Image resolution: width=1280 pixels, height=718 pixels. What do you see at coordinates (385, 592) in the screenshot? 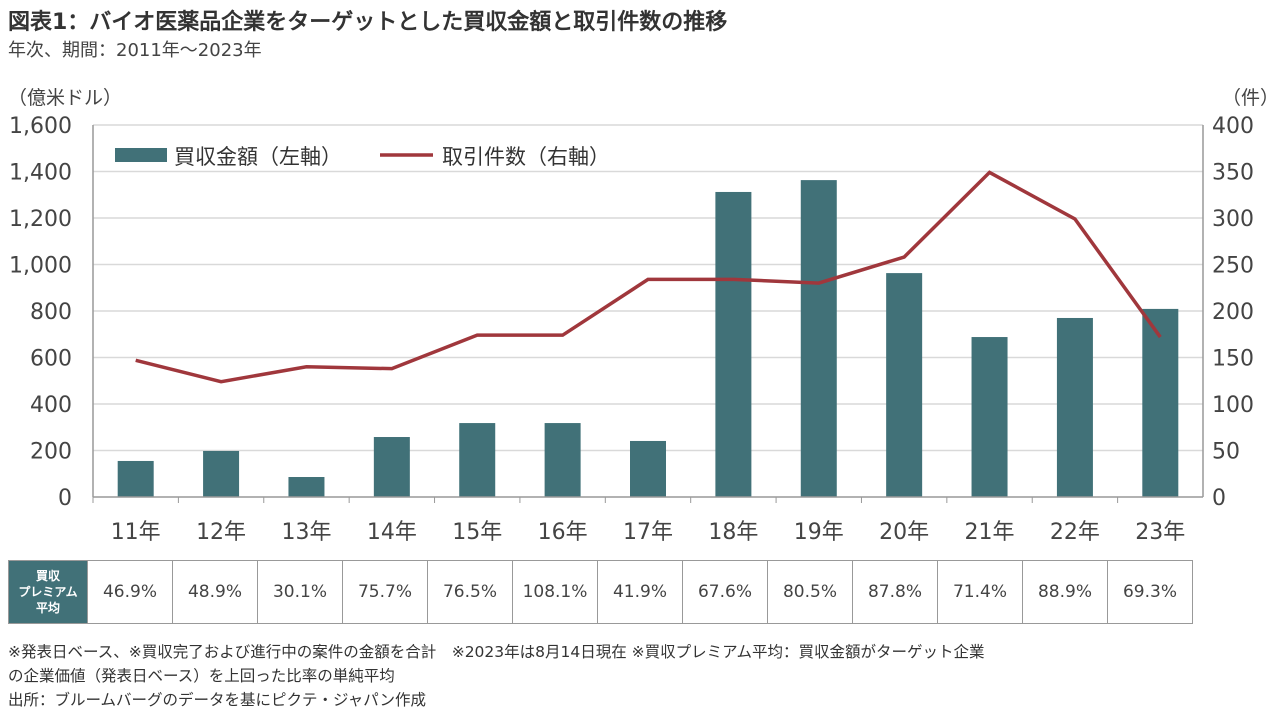
I see `premium-cell: 75.7%` at bounding box center [385, 592].